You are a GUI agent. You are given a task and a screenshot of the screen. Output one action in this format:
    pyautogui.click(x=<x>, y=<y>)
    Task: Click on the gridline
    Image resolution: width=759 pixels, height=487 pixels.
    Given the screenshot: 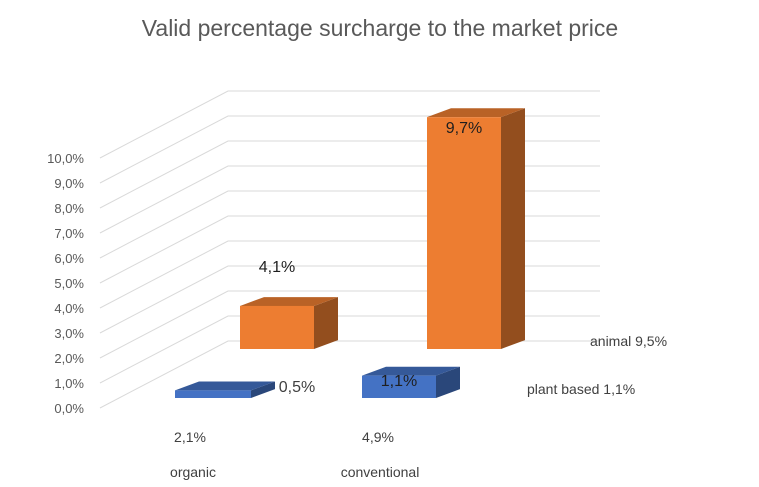 What is the action you would take?
    pyautogui.click(x=349, y=124)
    